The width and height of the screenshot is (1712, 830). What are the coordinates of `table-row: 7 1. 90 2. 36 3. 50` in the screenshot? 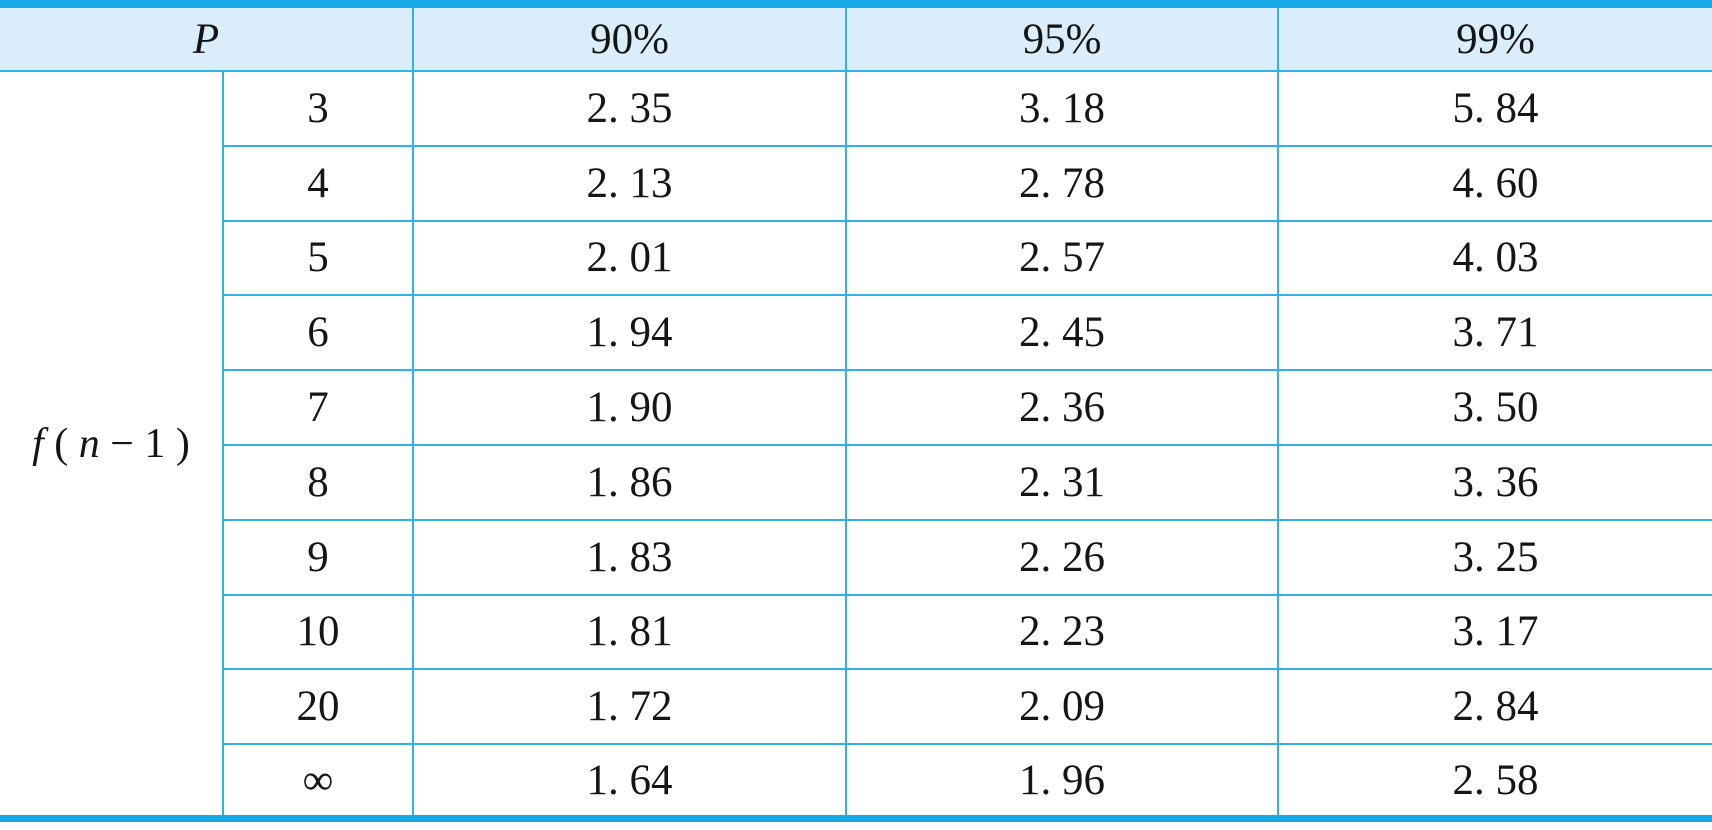 It's located at (856, 407).